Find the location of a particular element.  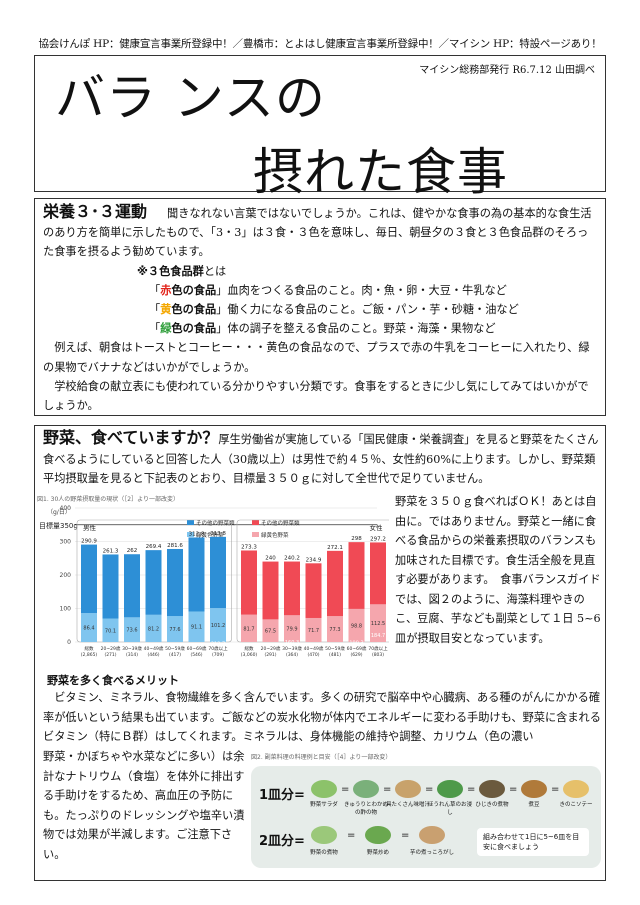

chart-value-total: 281.6 is located at coordinates (175, 546).